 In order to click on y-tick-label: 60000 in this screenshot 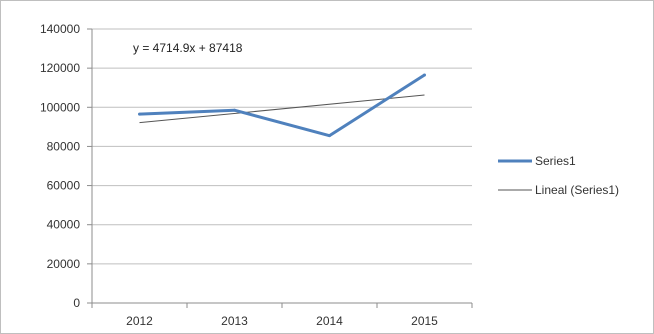, I will do `click(64, 186)`.